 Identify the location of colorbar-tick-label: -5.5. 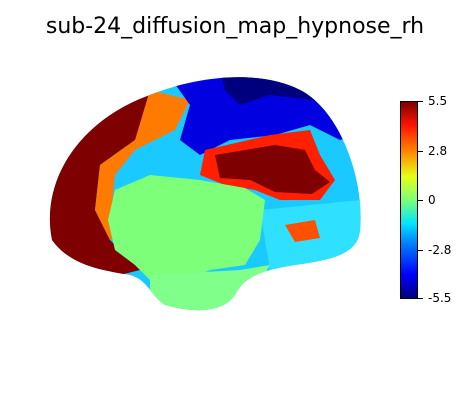
(440, 298).